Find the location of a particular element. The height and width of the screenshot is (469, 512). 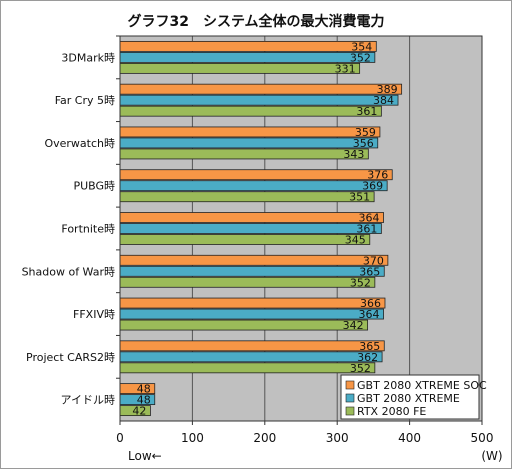

category-label: PUBG時 is located at coordinates (94, 186).